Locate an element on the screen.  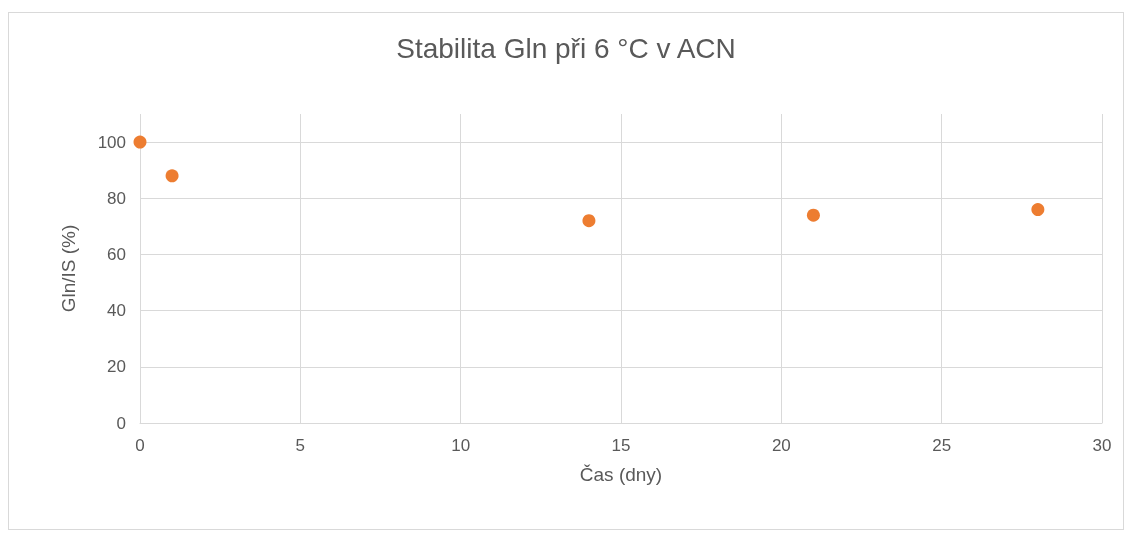
x-tick-label: 15 is located at coordinates (621, 445).